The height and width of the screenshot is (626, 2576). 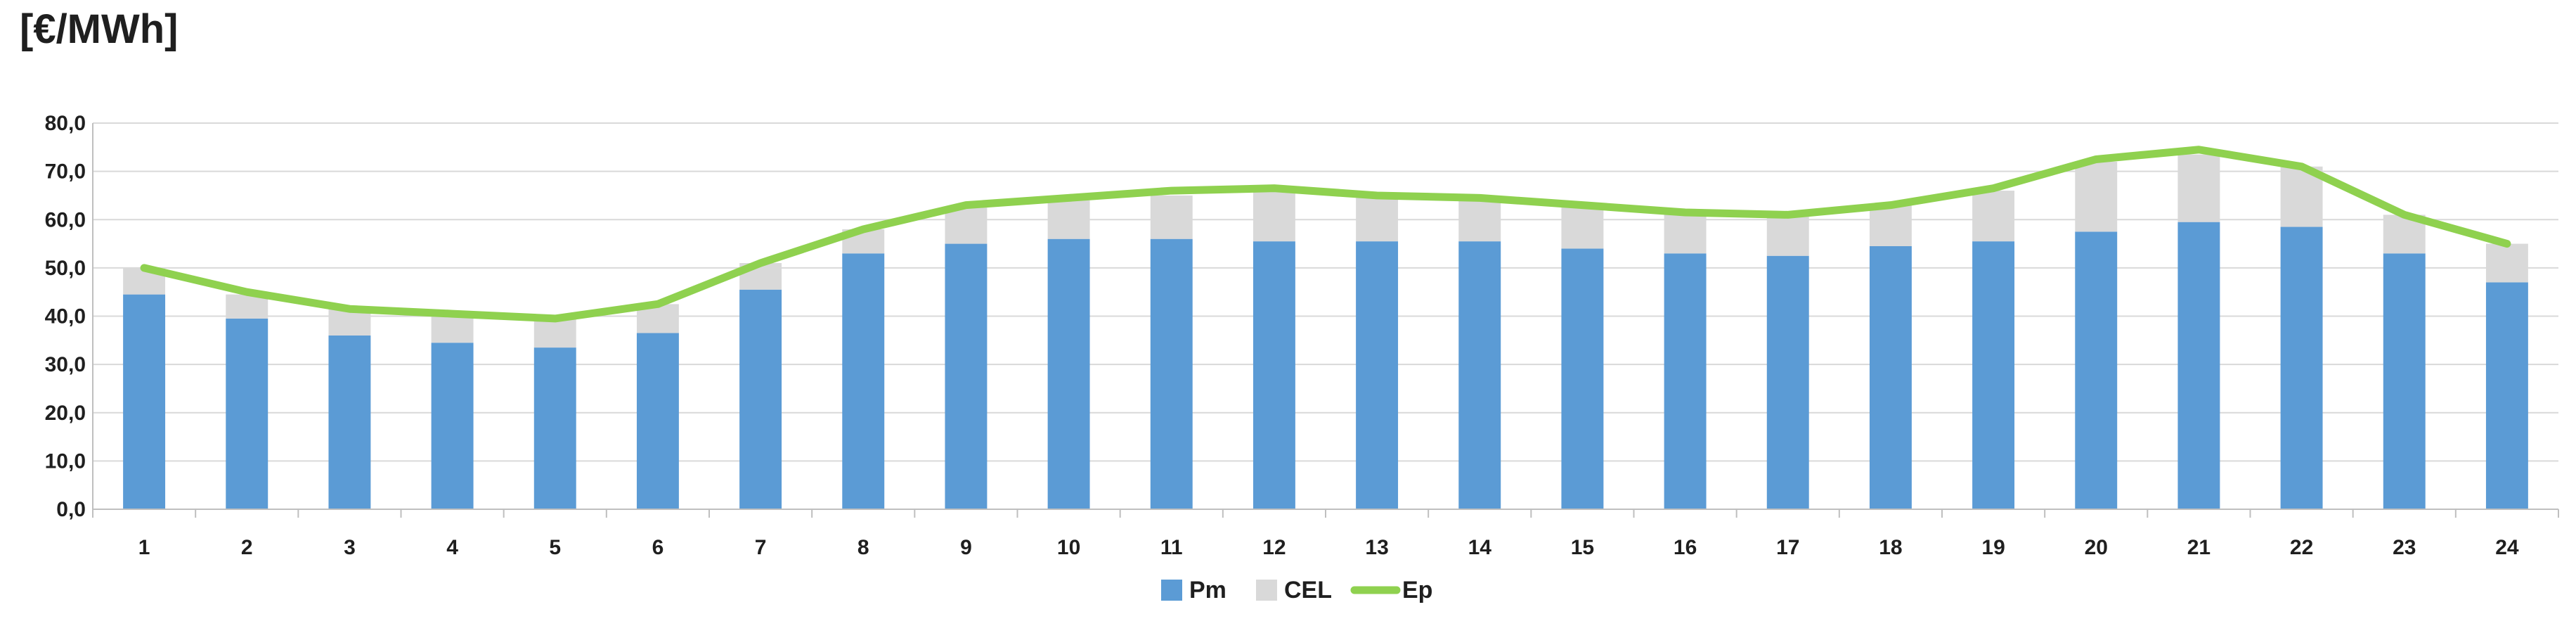 I want to click on x-tick-label: 1, so click(x=144, y=547).